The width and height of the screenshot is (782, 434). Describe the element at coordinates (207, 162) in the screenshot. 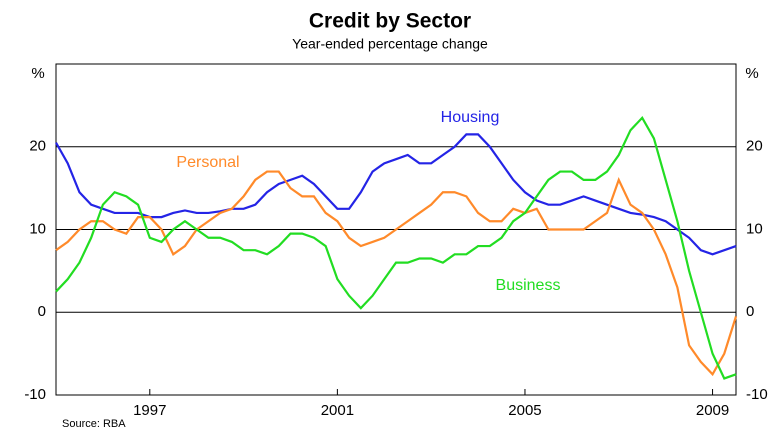

I see `series-label: Personal` at that location.